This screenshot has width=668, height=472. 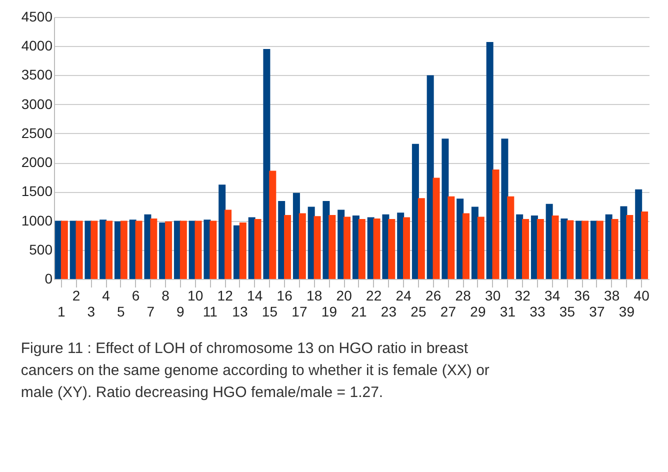 I want to click on x-tick-label: 3, so click(x=91, y=312).